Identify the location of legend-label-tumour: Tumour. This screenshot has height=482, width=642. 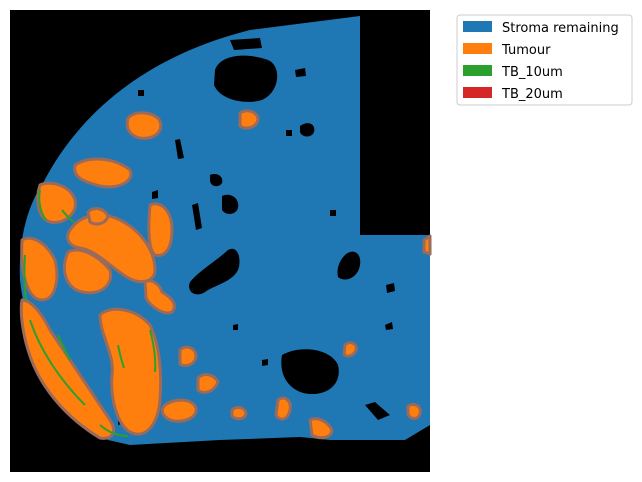
(526, 50).